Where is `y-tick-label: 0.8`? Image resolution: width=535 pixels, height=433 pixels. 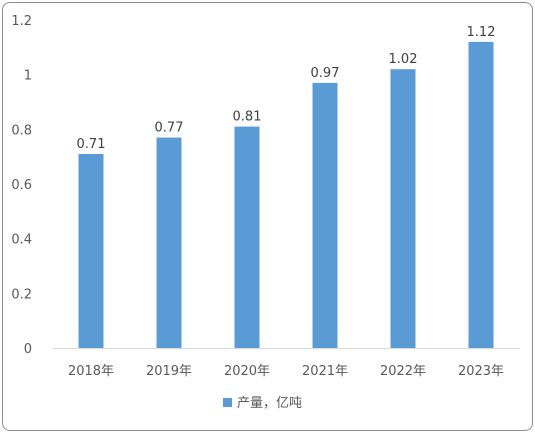 y-tick-label: 0.8 is located at coordinates (21, 130).